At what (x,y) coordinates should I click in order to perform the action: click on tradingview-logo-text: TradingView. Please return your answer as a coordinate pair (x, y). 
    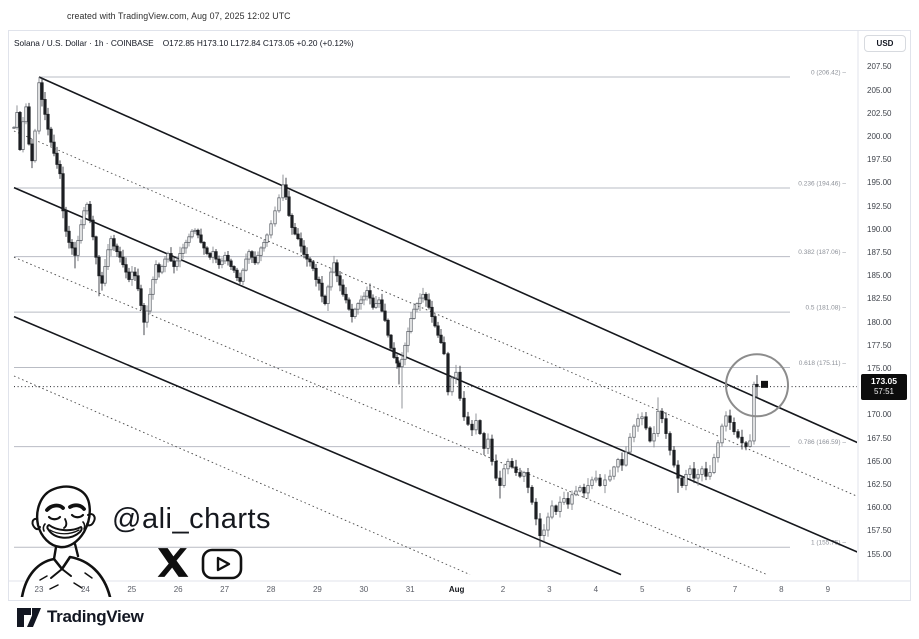
    Looking at the image, I should click on (95, 616).